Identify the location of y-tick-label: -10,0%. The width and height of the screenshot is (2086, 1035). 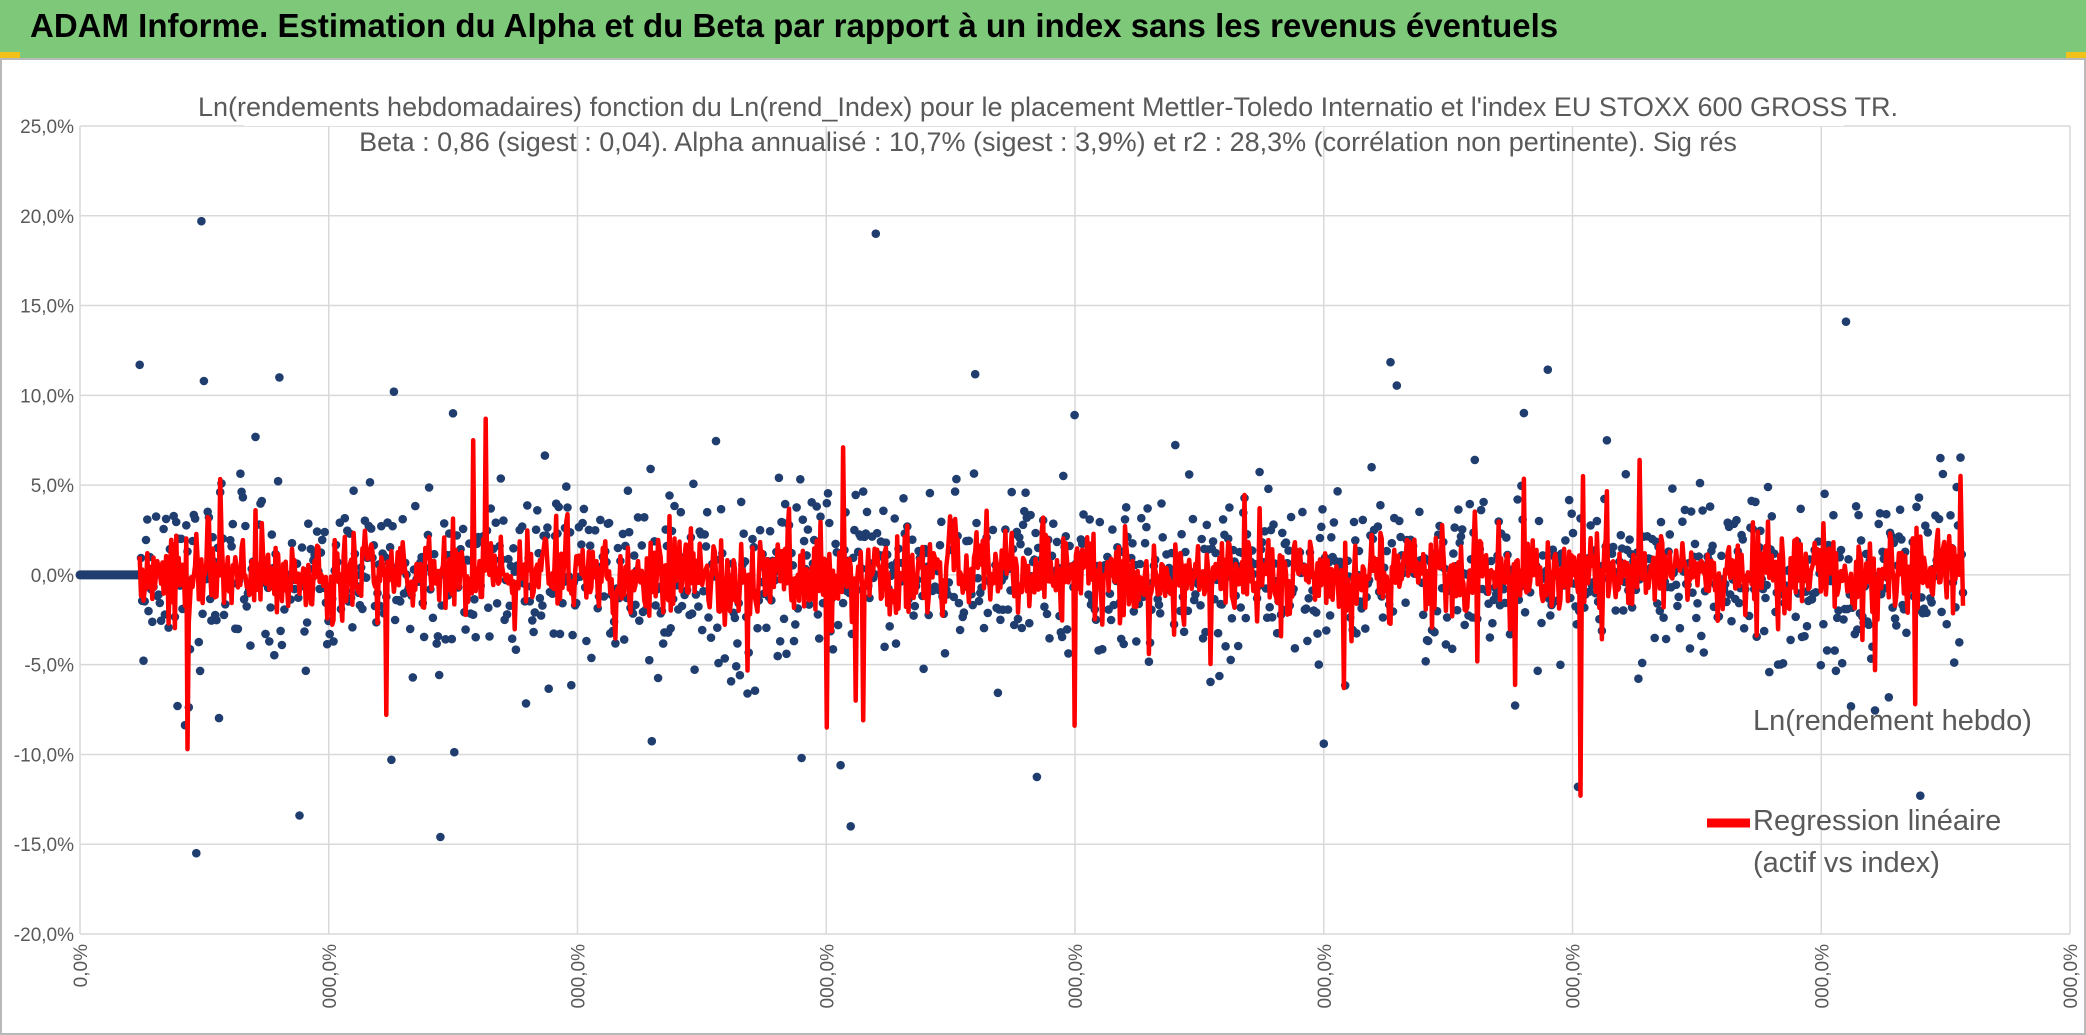
(44, 755).